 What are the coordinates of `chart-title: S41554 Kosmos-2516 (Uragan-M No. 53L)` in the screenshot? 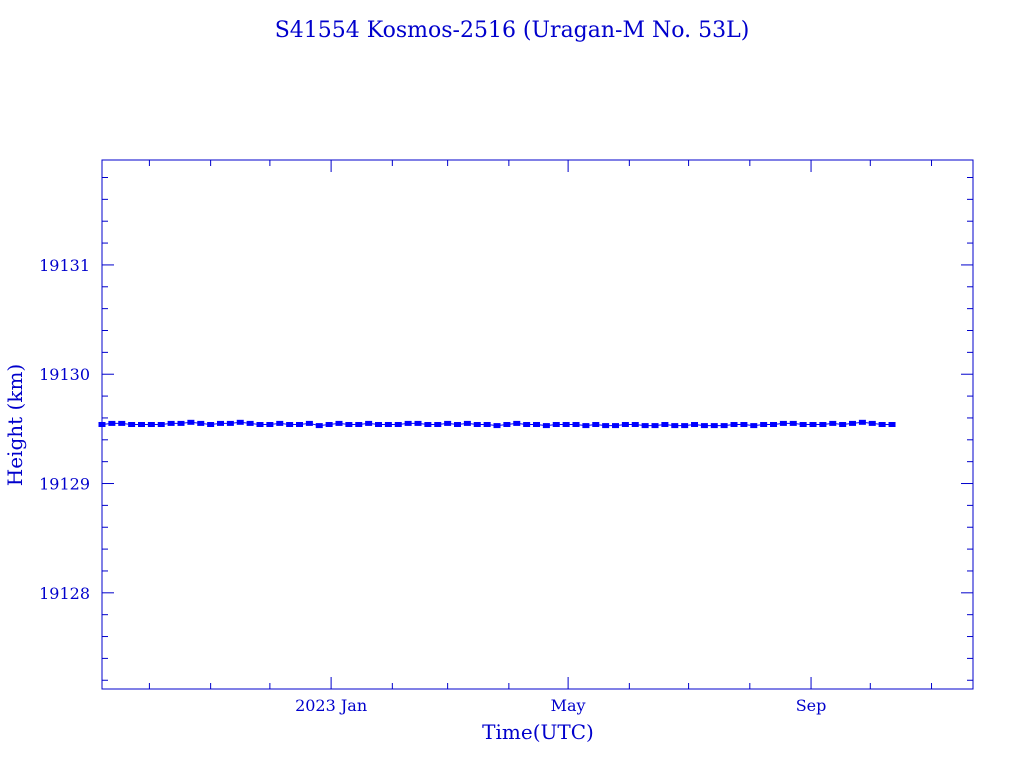 It's located at (512, 30).